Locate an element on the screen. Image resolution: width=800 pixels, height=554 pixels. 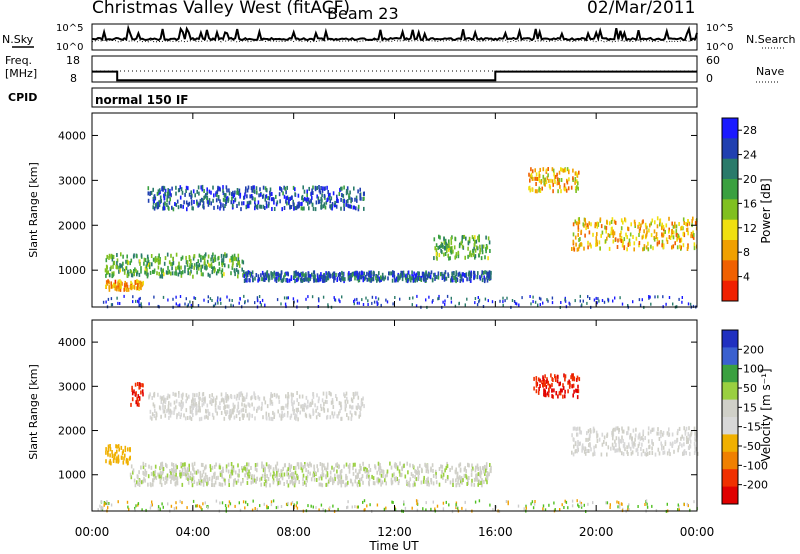
colorbar-swatch is located at coordinates (730, 460).